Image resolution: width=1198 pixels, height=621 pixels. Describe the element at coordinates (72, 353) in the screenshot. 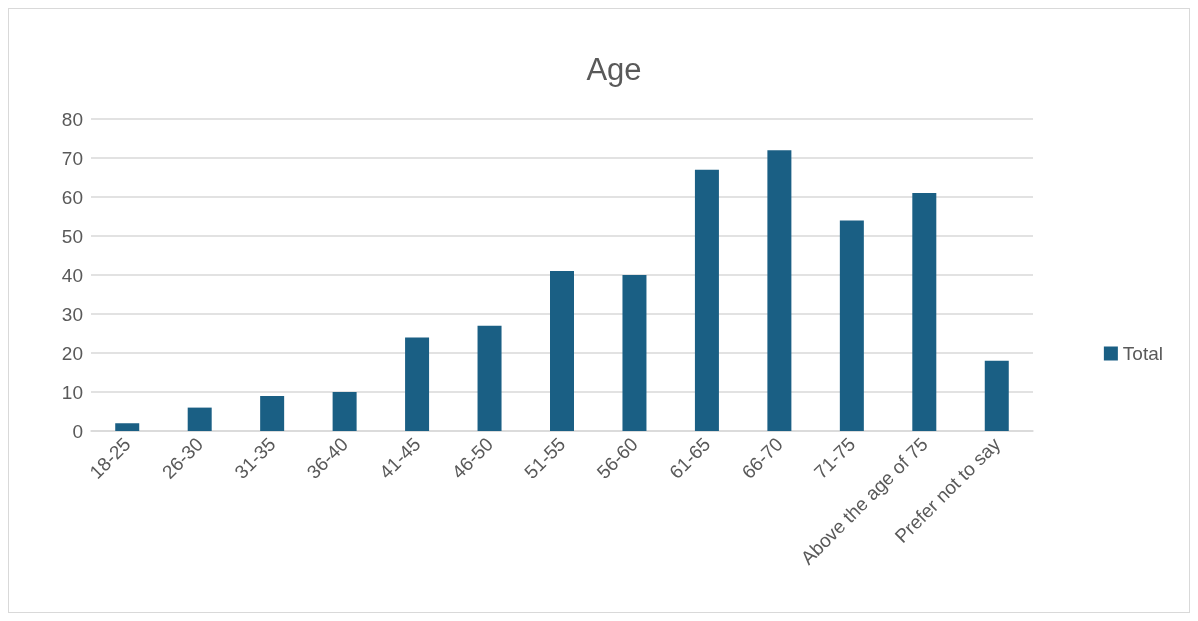

I see `y-tick-label: 20` at that location.